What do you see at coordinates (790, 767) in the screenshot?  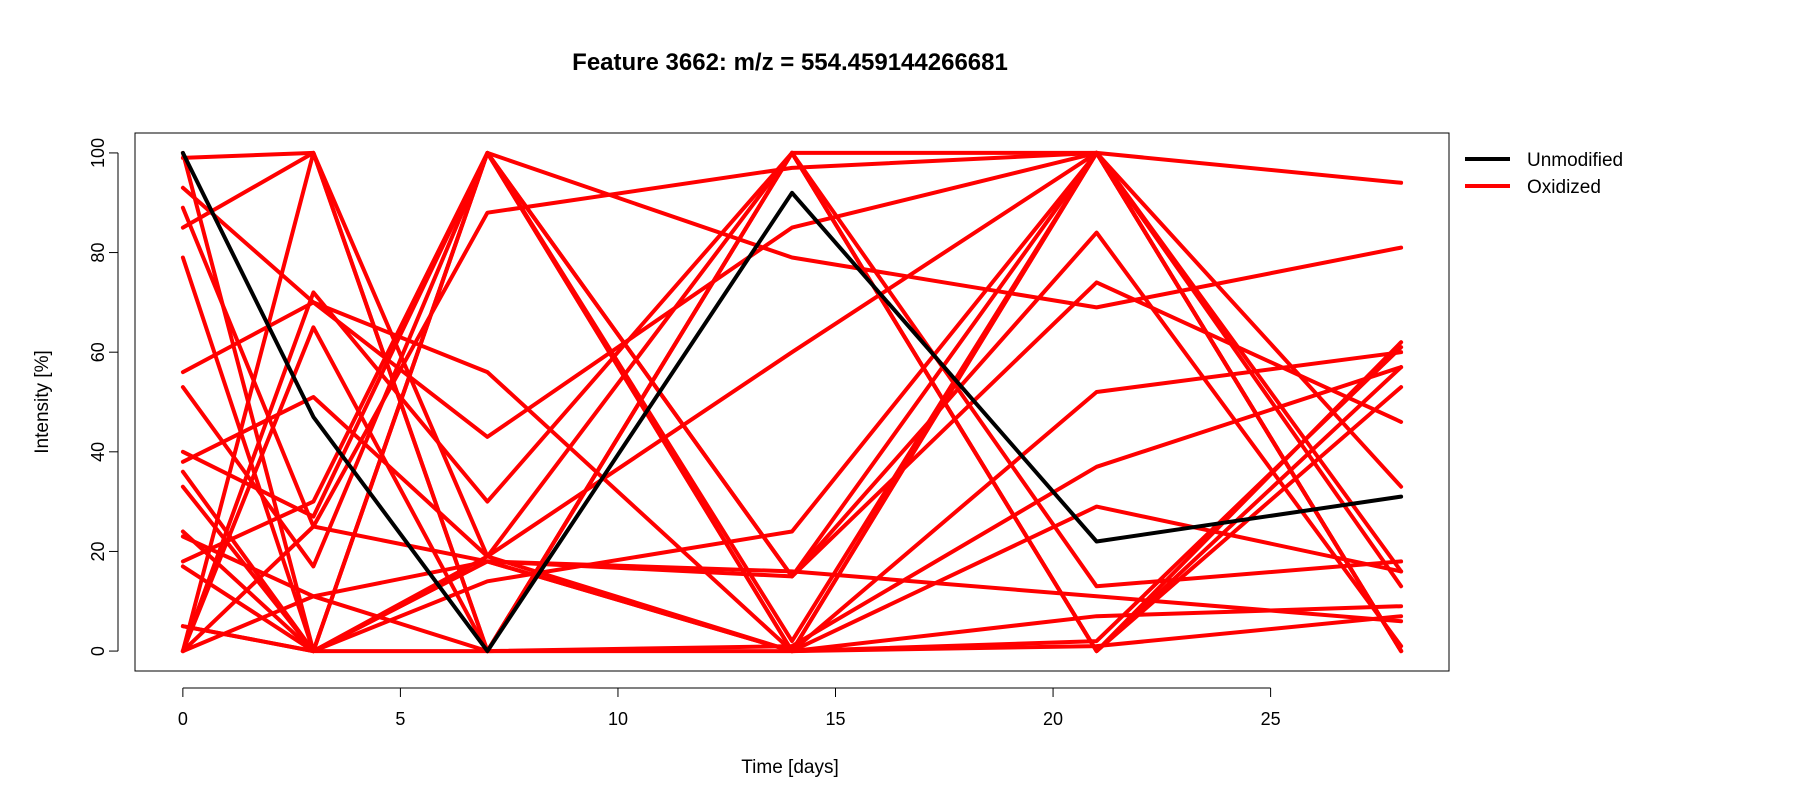 I see `x-axis-label: Time [days]` at bounding box center [790, 767].